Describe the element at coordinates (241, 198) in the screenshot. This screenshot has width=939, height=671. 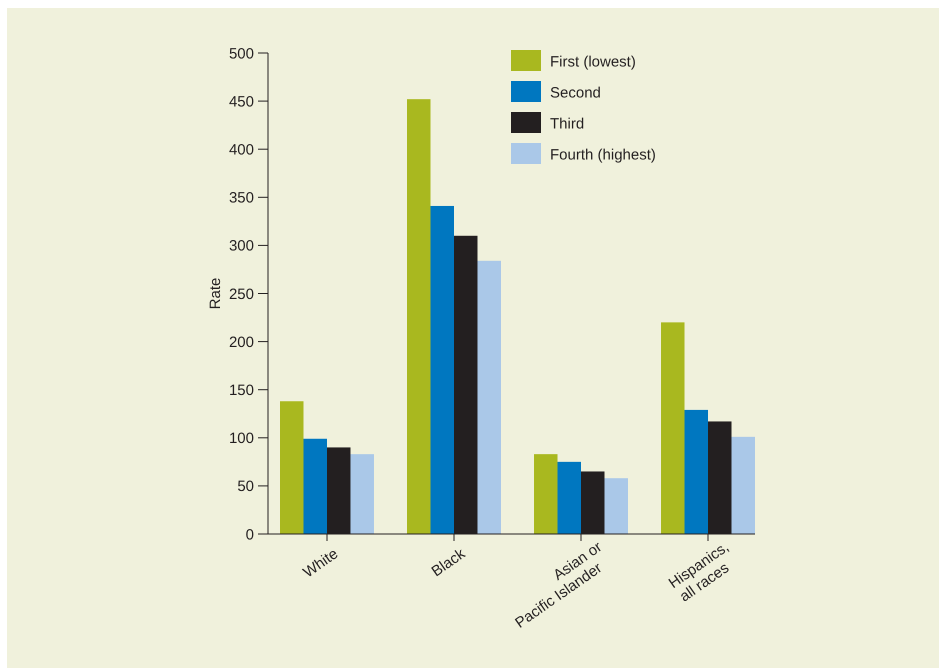
I see `y-tick-label: 350` at that location.